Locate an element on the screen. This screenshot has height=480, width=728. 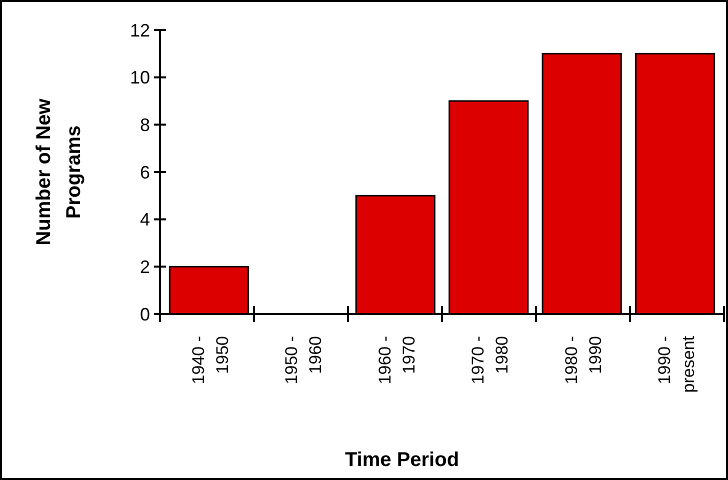
y-tick-label: 0 is located at coordinates (145, 314).